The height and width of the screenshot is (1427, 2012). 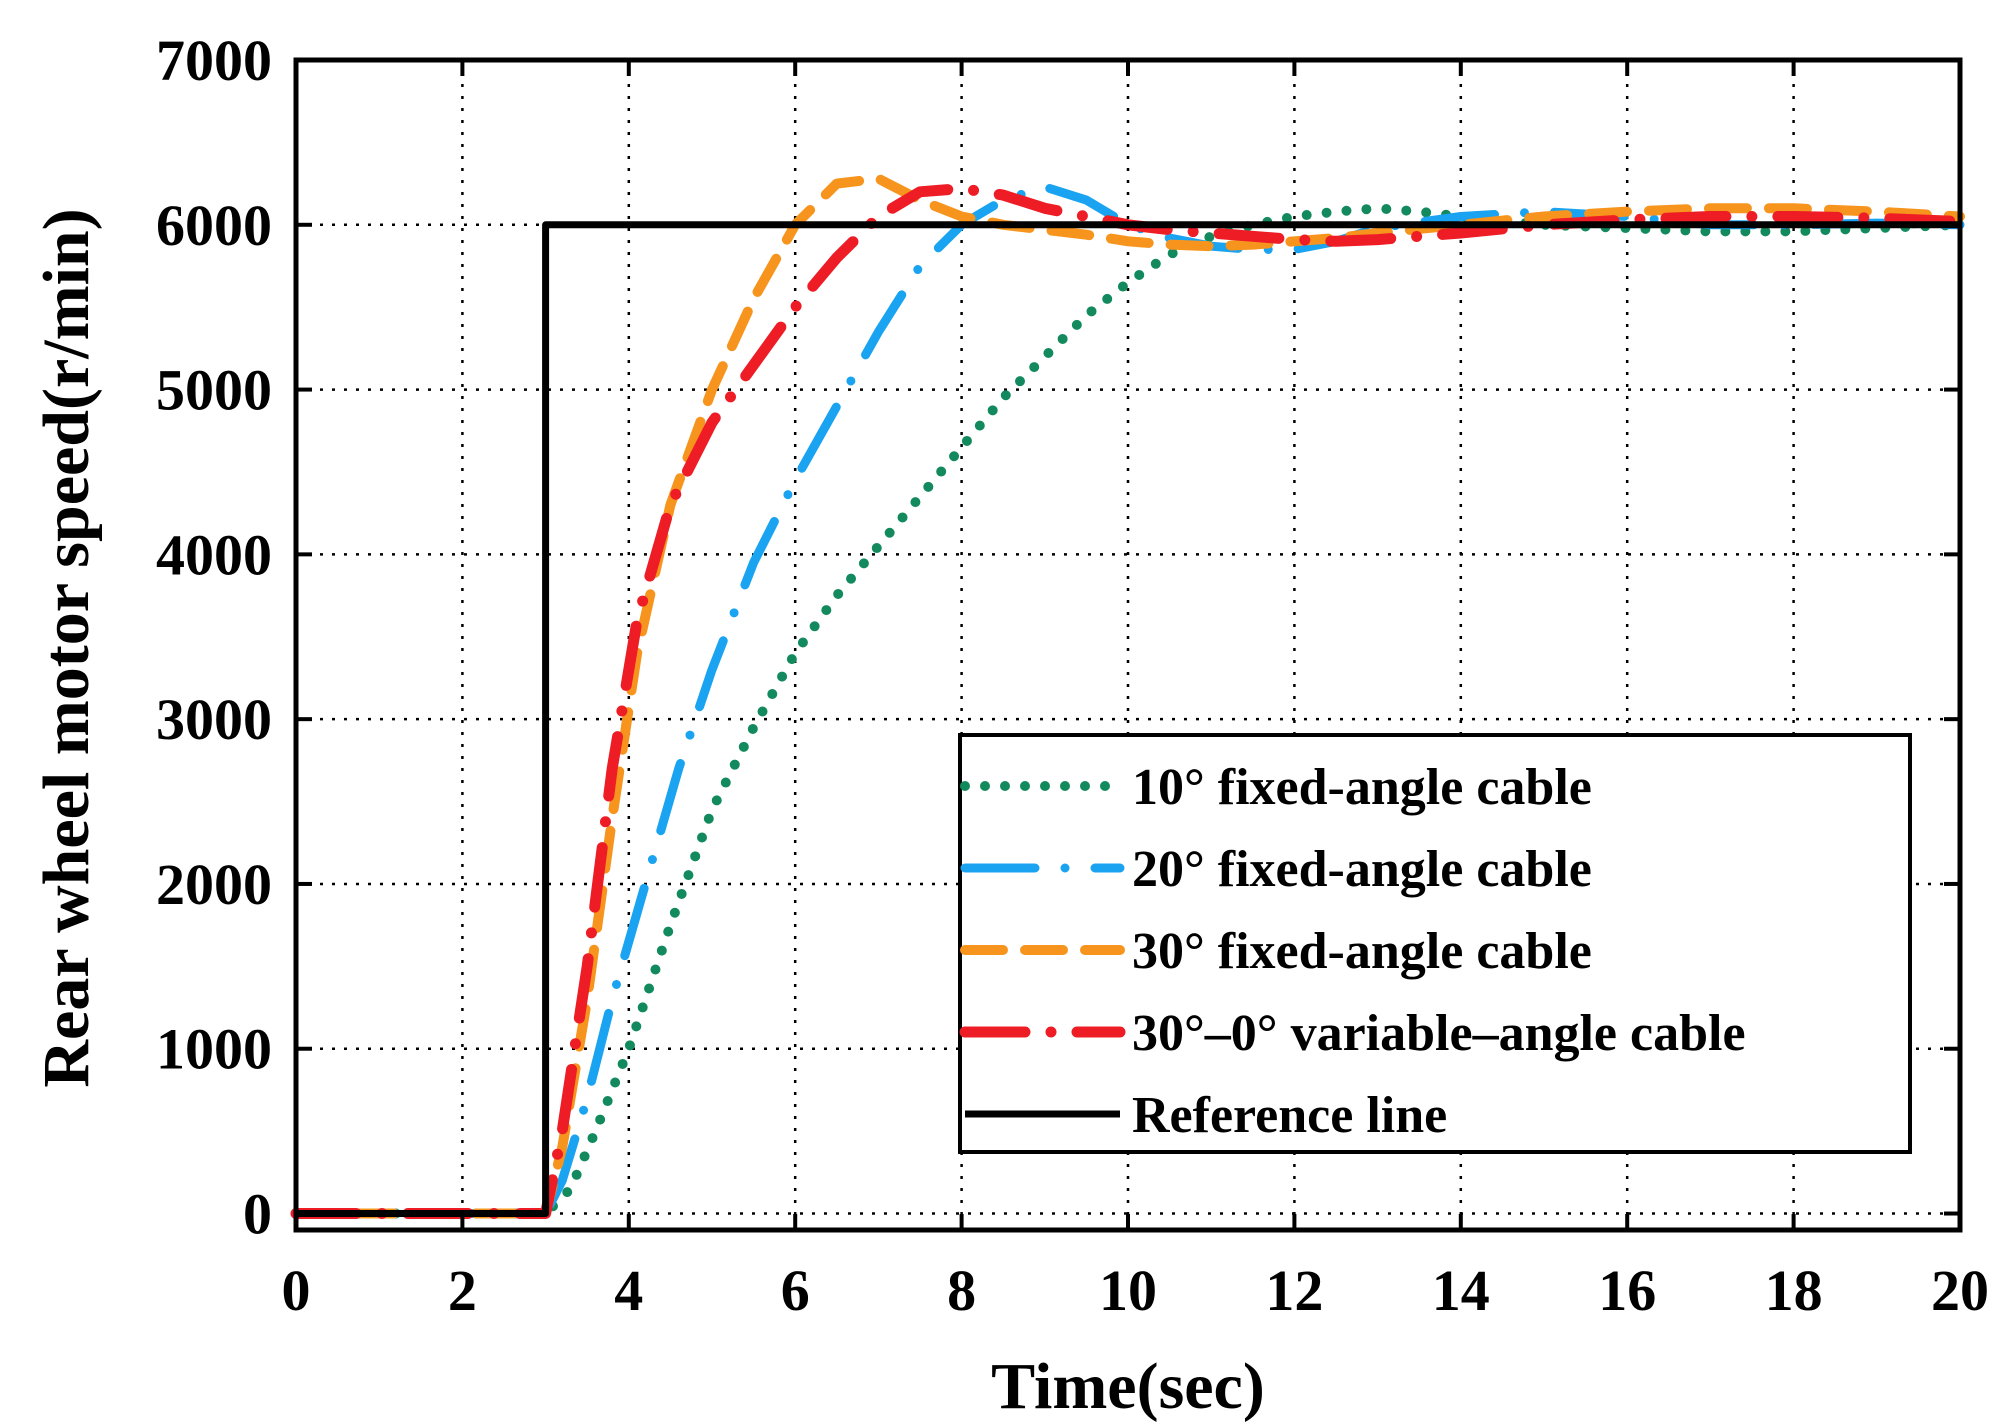 I want to click on y-axis-title: Rear wheel motor speed(r/min), so click(x=66, y=647).